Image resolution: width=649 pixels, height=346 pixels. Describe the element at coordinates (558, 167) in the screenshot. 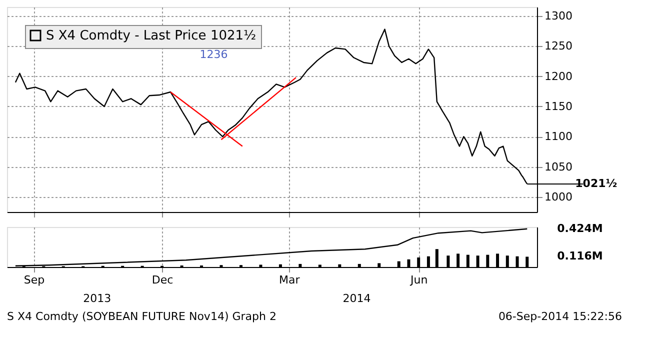

I see `y-tick-label: 1050` at that location.